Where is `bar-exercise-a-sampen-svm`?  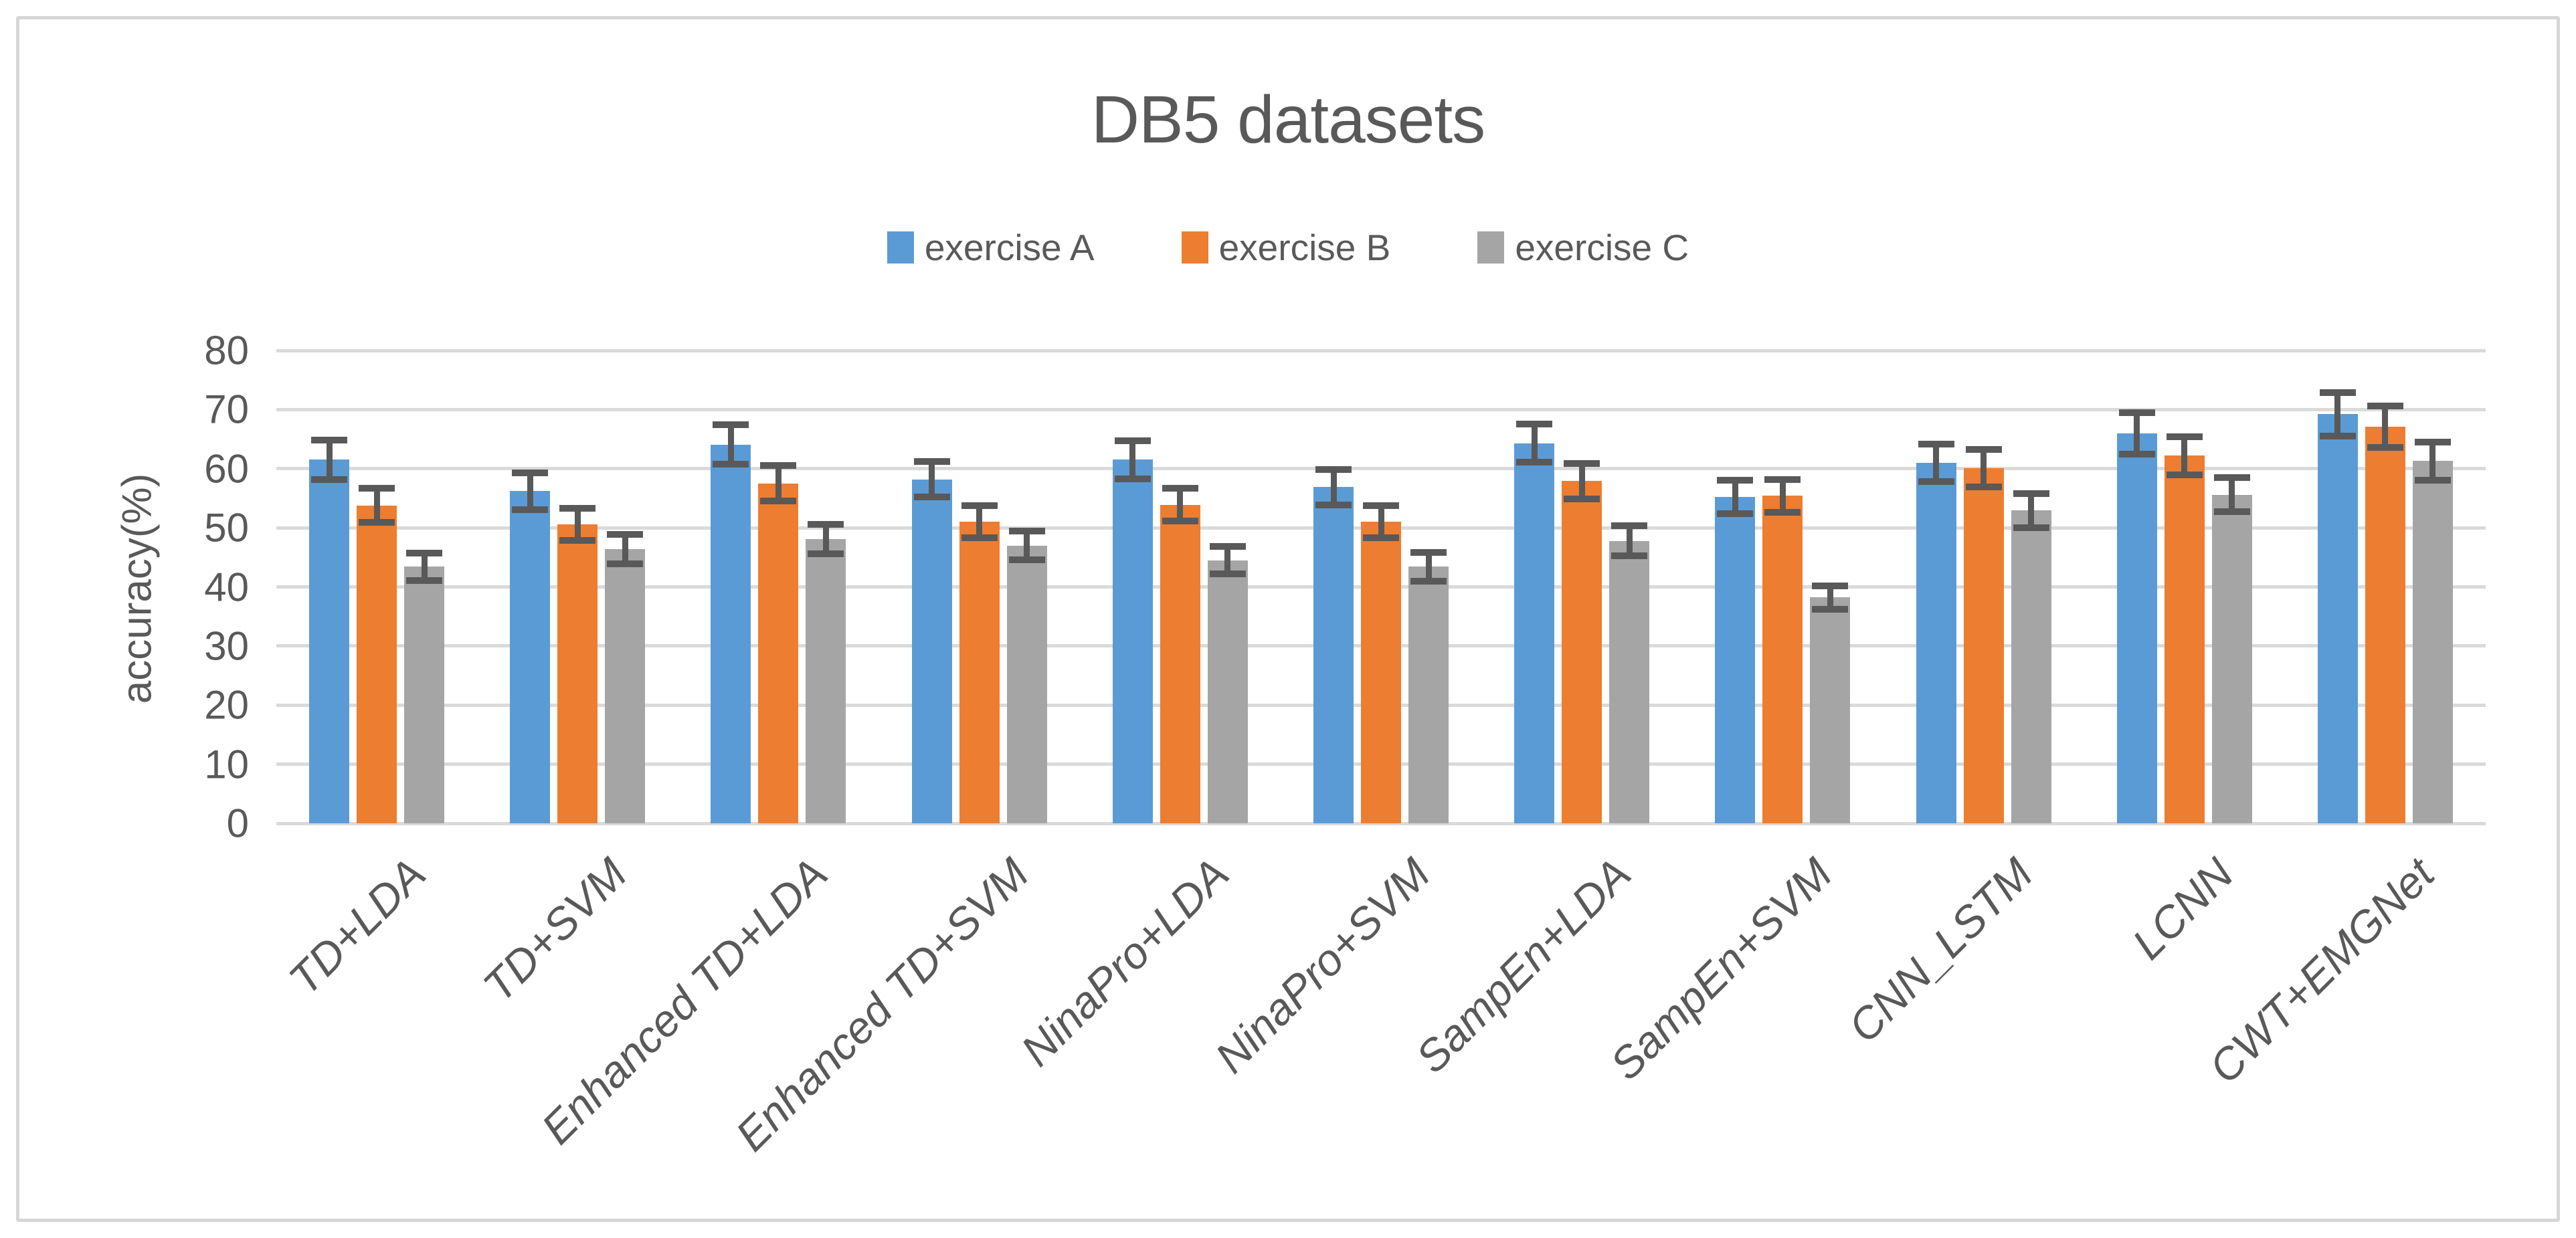 bar-exercise-a-sampen-svm is located at coordinates (1736, 660).